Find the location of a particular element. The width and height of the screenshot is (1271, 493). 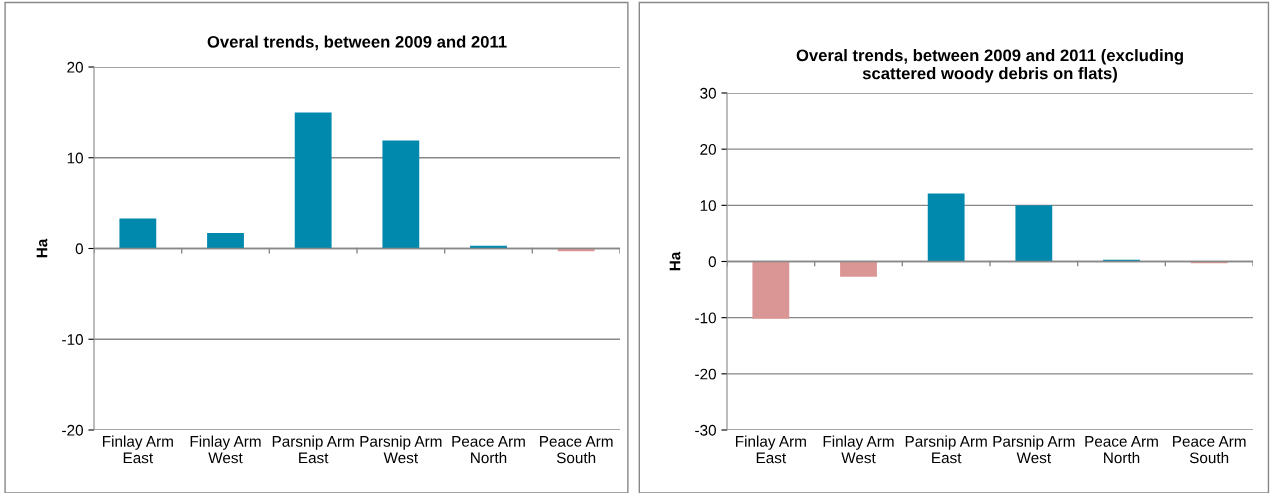

chart-title: Overal trends, between 2009 and 2011 is located at coordinates (357, 43).